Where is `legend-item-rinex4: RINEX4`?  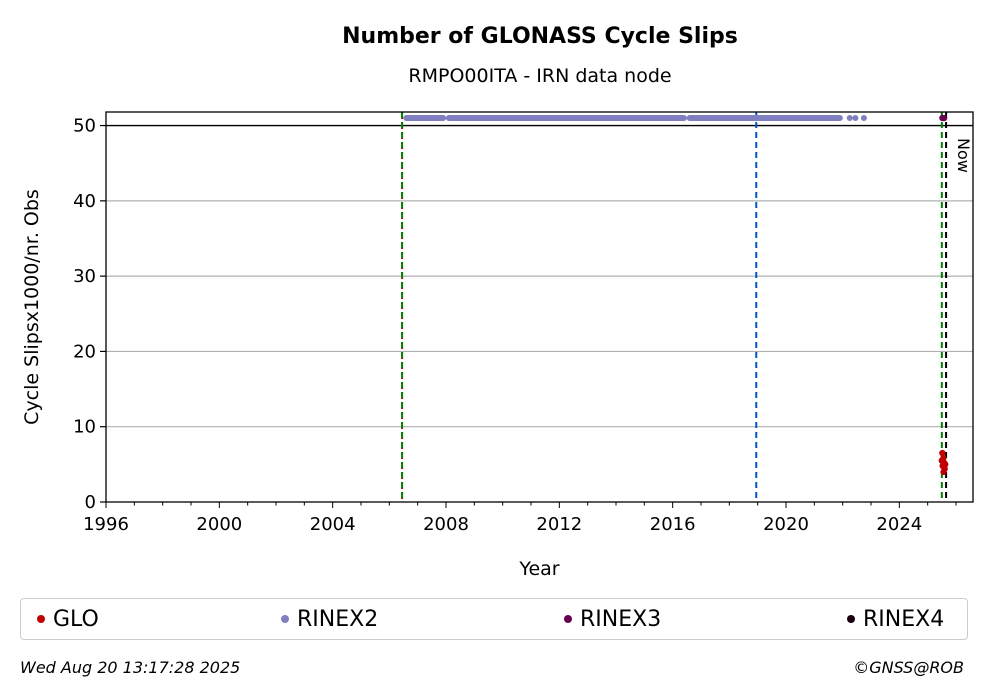 legend-item-rinex4: RINEX4 is located at coordinates (895, 619).